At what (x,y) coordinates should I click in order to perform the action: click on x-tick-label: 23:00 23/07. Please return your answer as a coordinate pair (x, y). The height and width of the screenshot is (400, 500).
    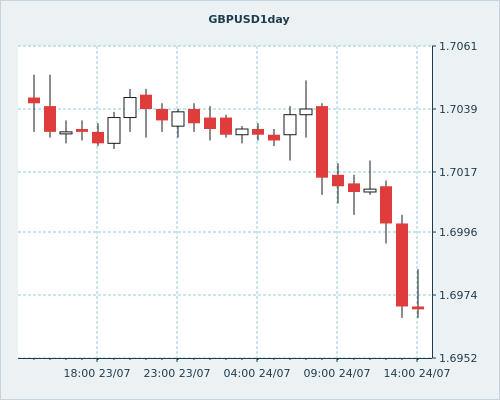
    Looking at the image, I should click on (177, 373).